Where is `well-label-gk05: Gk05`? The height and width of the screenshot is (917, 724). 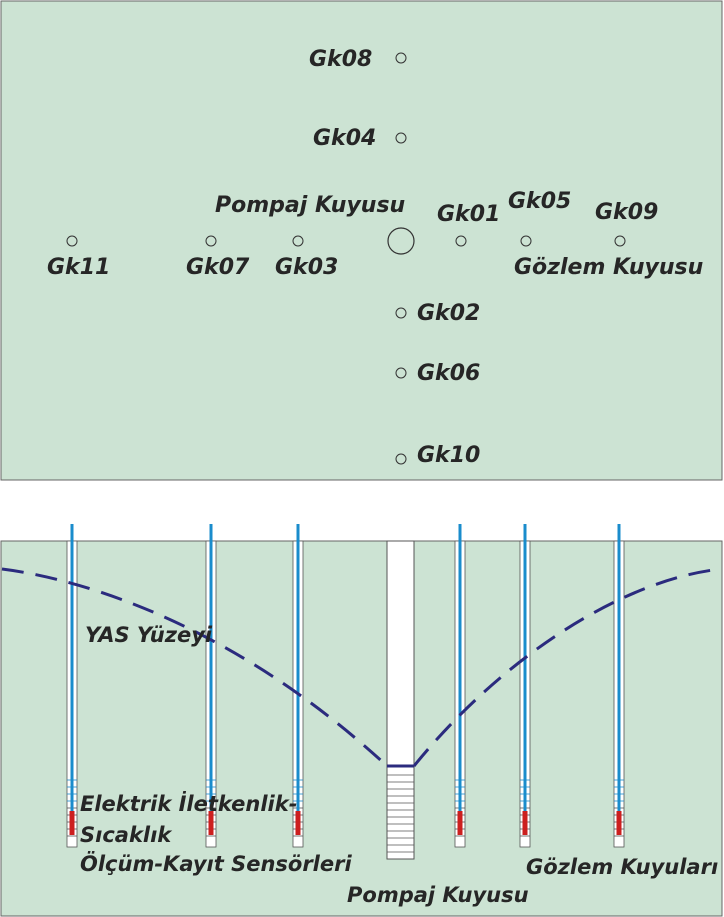 well-label-gk05: Gk05 is located at coordinates (539, 201).